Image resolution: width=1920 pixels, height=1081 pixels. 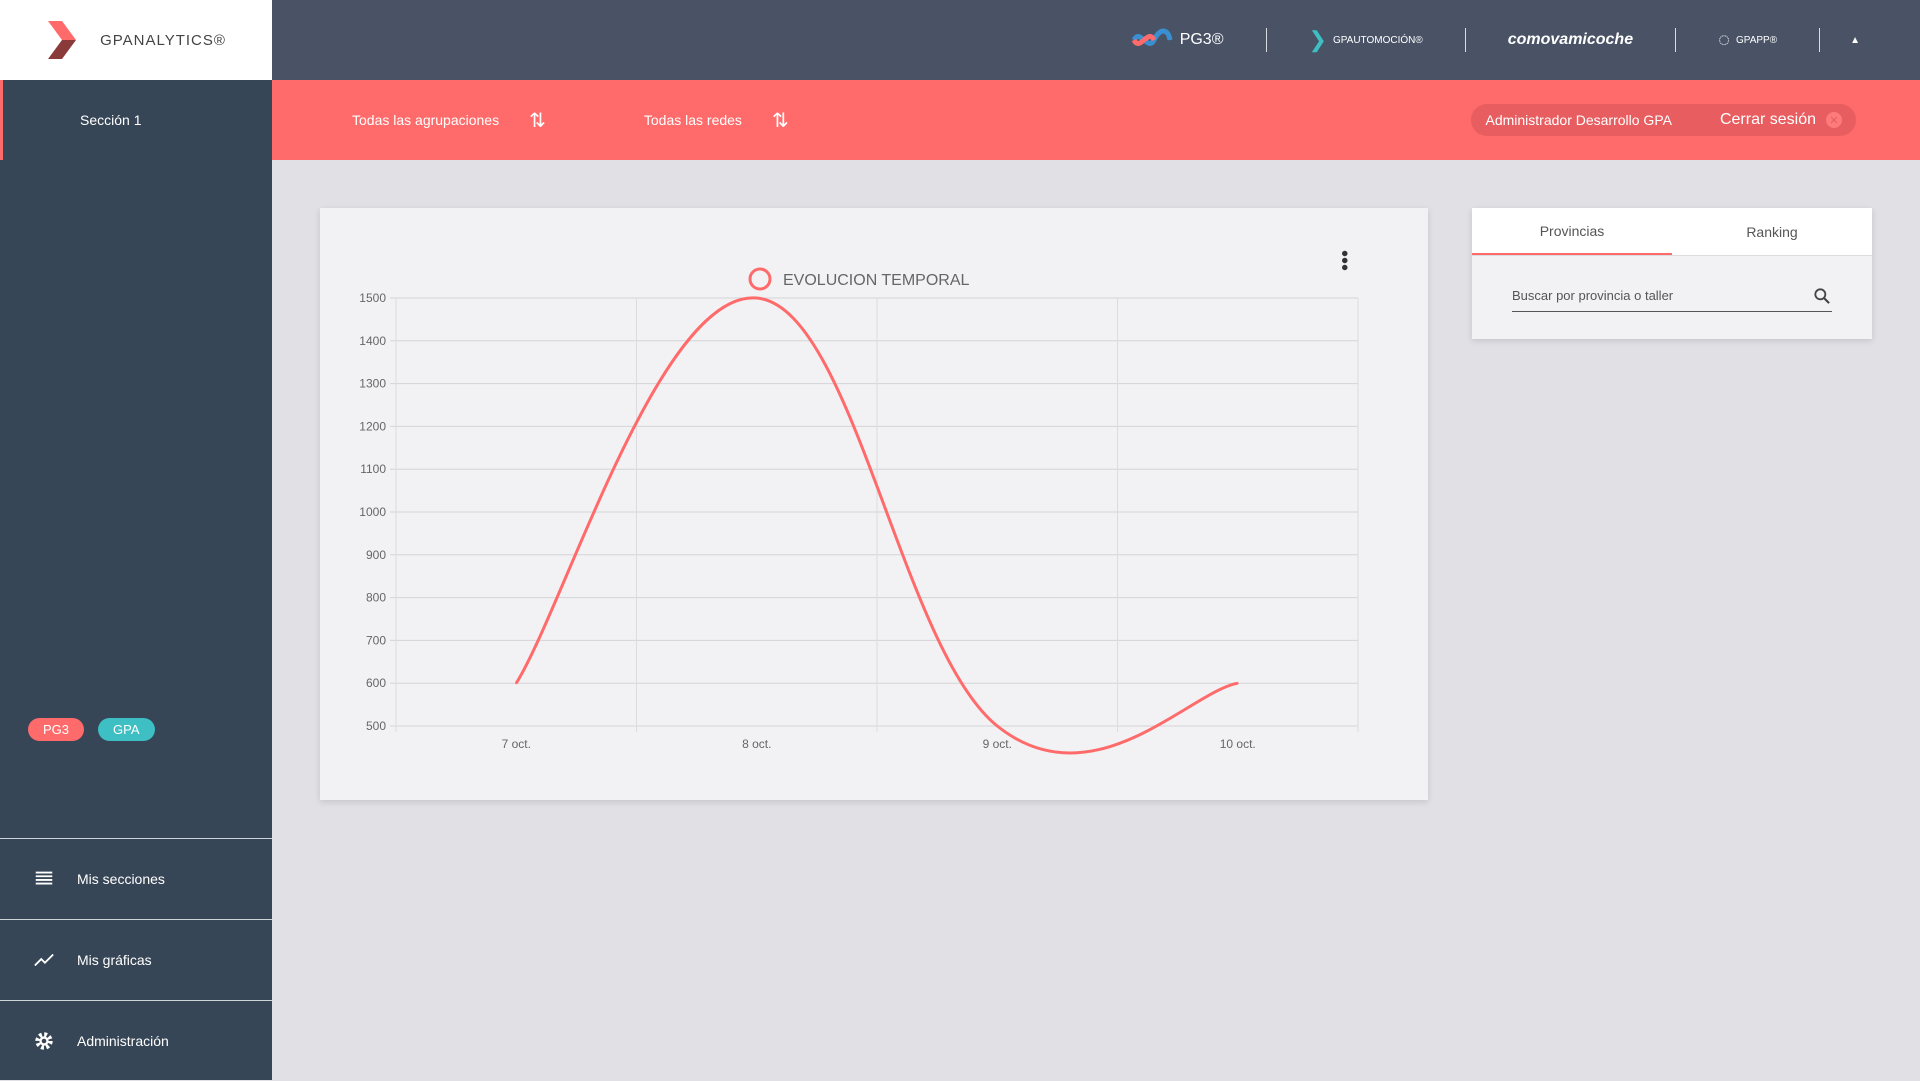 I want to click on side-panel: Provincias Ranking, so click(x=1672, y=273).